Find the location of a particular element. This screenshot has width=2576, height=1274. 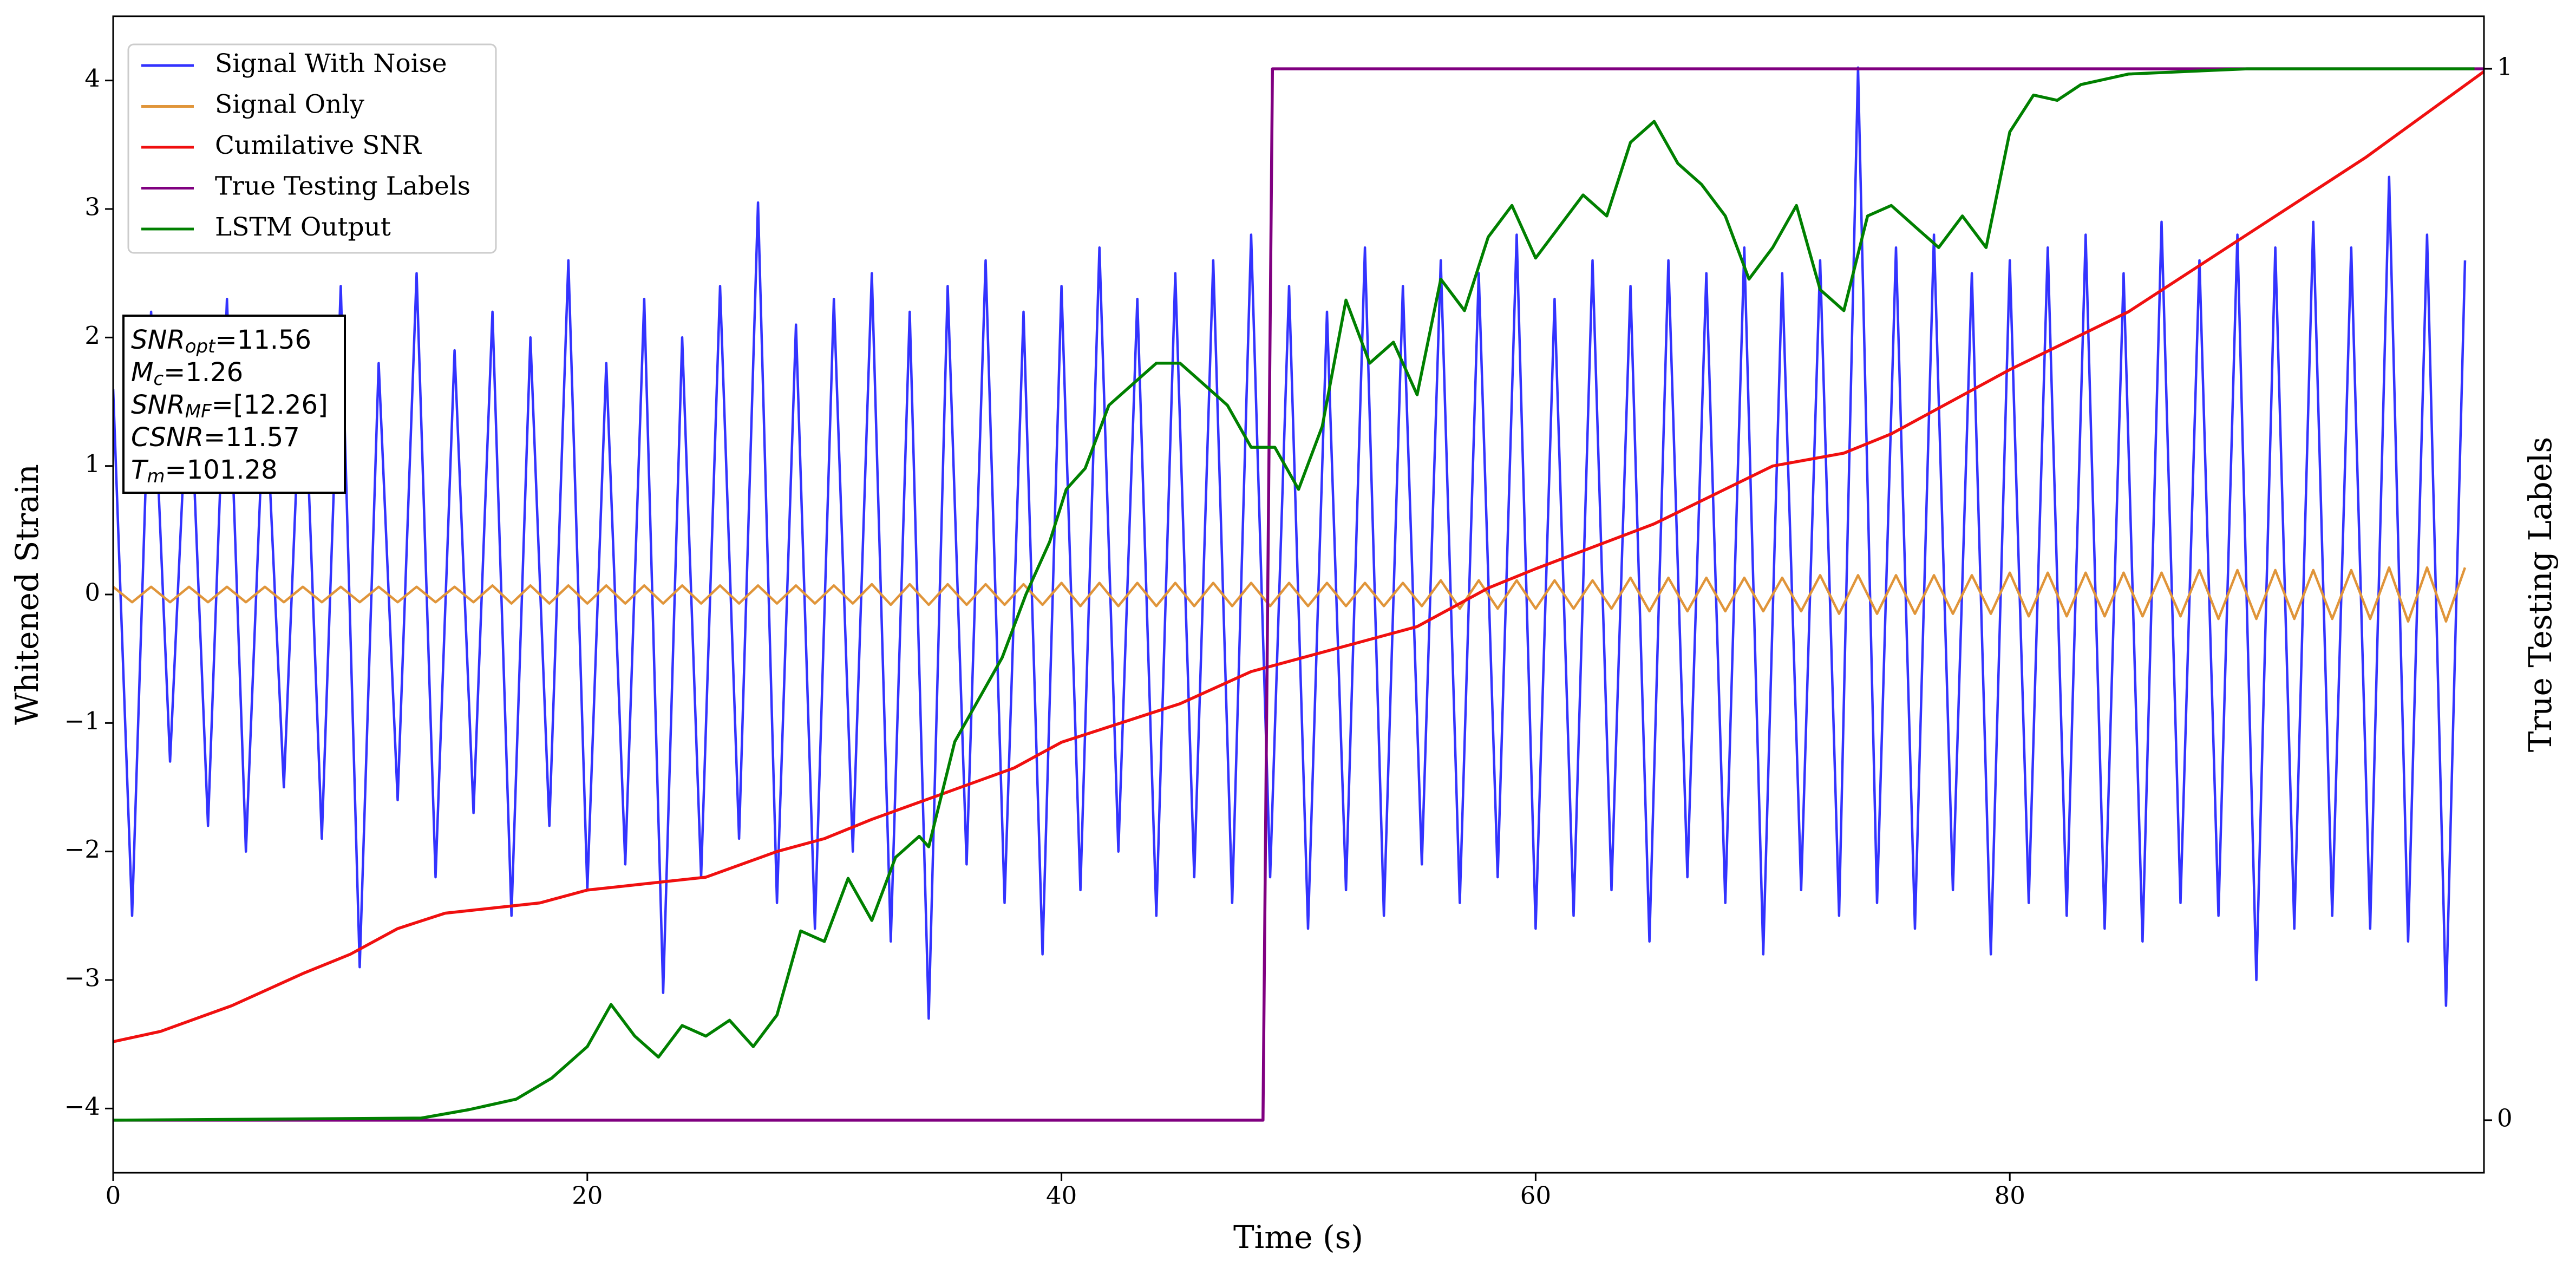

legend-label: Signal Only is located at coordinates (289, 105).